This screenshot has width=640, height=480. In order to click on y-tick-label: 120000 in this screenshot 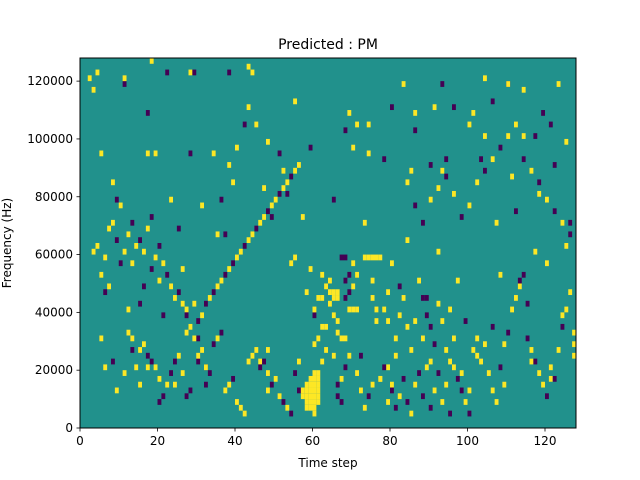, I will do `click(50, 81)`.